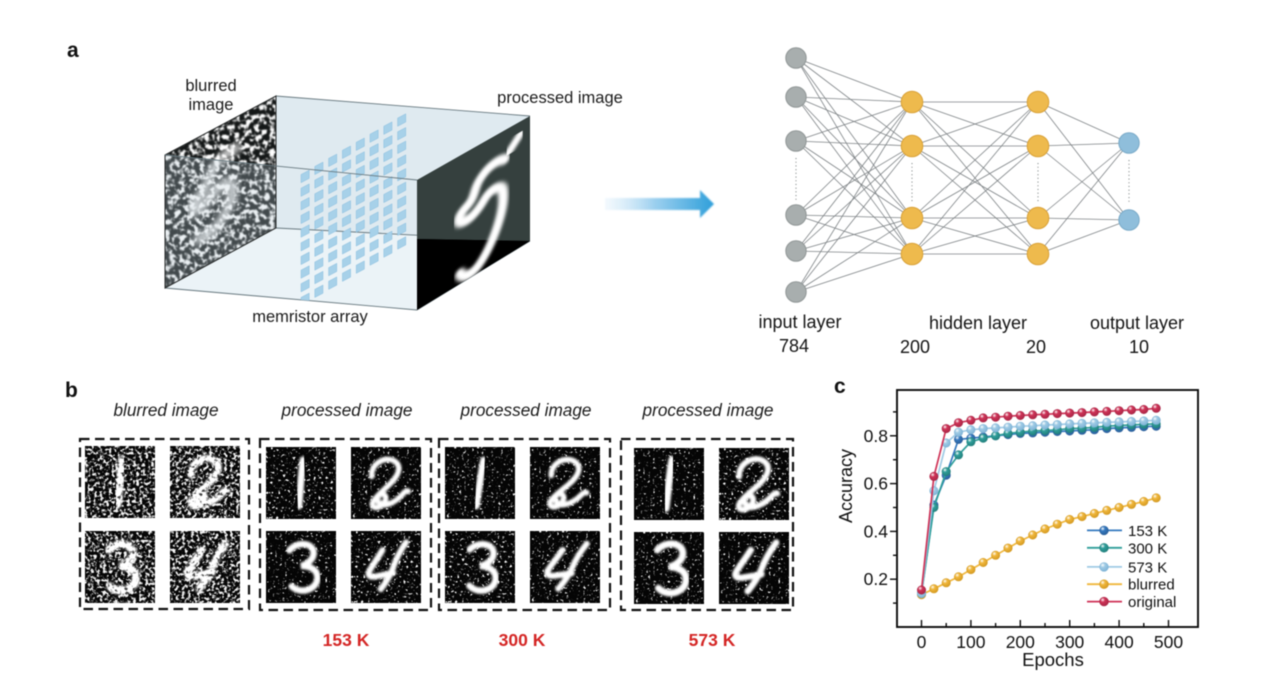 The height and width of the screenshot is (680, 1272). What do you see at coordinates (922, 642) in the screenshot?
I see `svg-text: 0` at bounding box center [922, 642].